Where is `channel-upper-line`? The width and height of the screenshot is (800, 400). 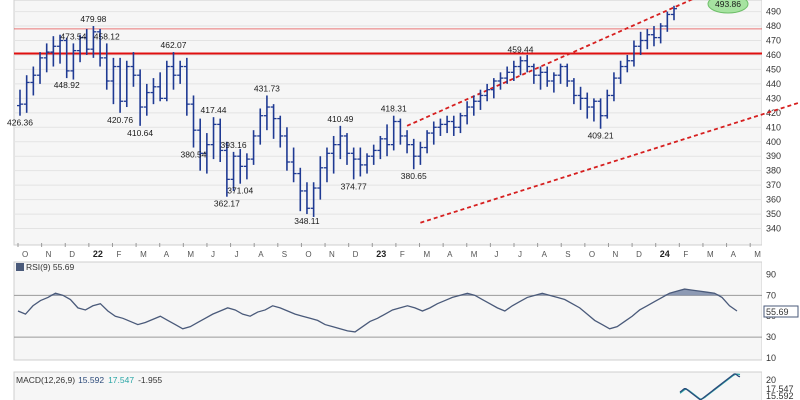
channel-upper-line is located at coordinates (549, 63).